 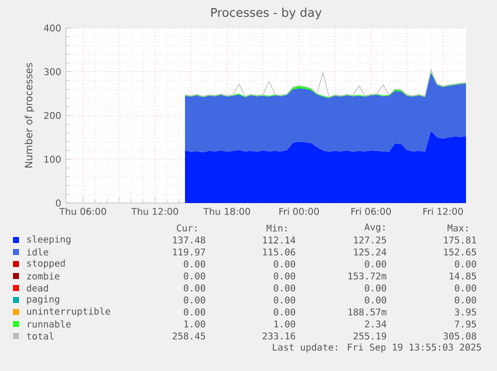 I want to click on text: 127.25, so click(x=370, y=240).